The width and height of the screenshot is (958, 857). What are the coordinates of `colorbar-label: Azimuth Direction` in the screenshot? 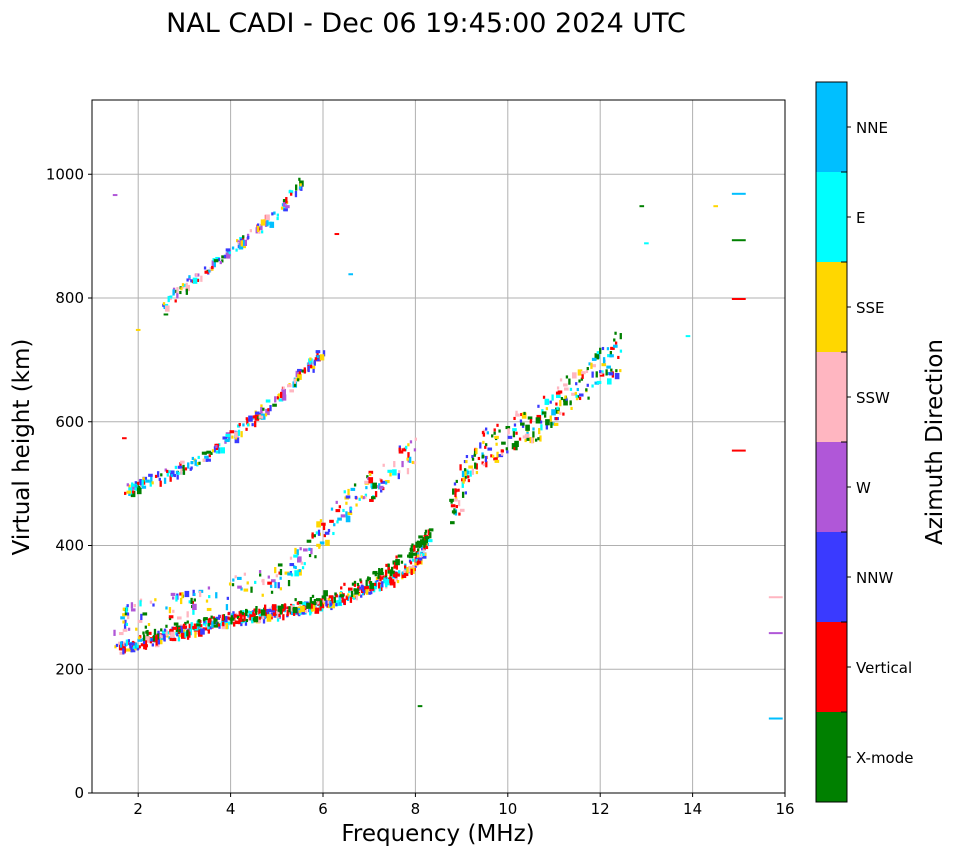 It's located at (935, 442).